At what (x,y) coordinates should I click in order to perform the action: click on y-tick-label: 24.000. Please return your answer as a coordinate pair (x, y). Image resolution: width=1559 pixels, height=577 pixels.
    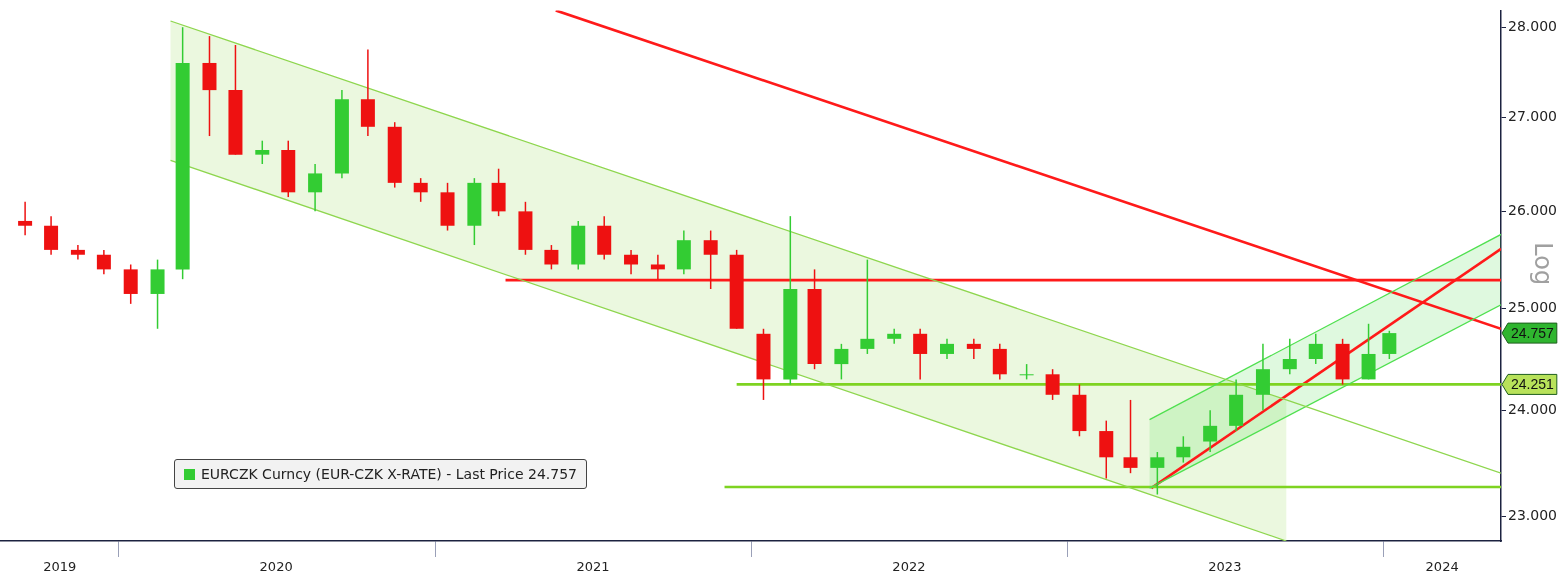
    Looking at the image, I should click on (1532, 408).